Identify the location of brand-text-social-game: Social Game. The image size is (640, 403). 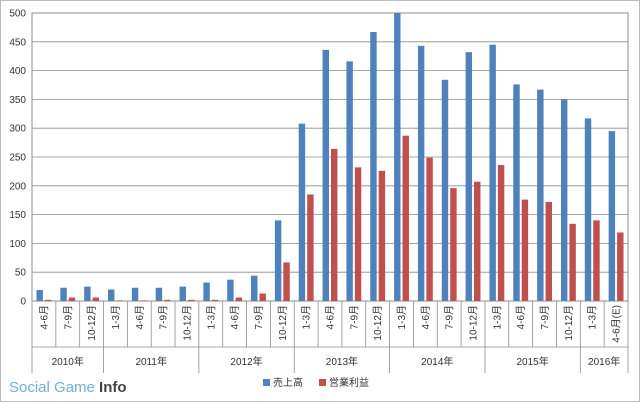
(54, 387).